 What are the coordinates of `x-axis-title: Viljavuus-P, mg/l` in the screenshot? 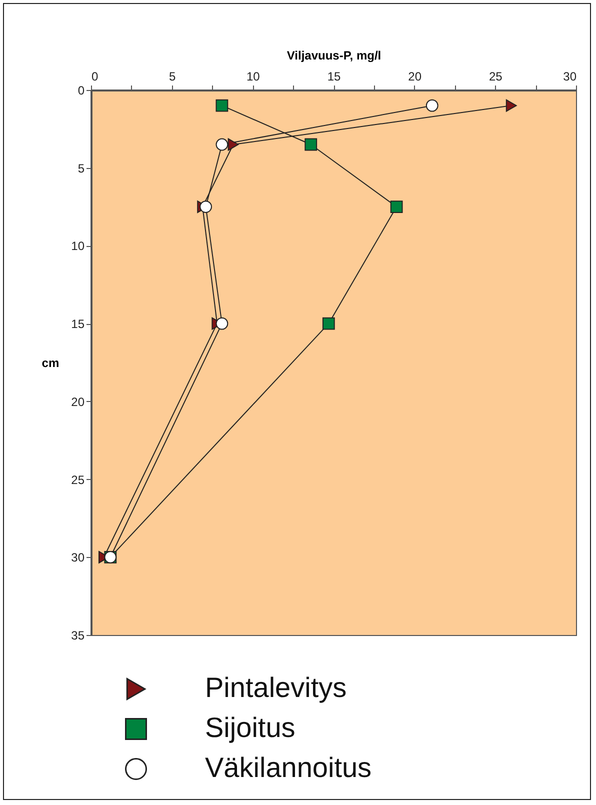 It's located at (334, 55).